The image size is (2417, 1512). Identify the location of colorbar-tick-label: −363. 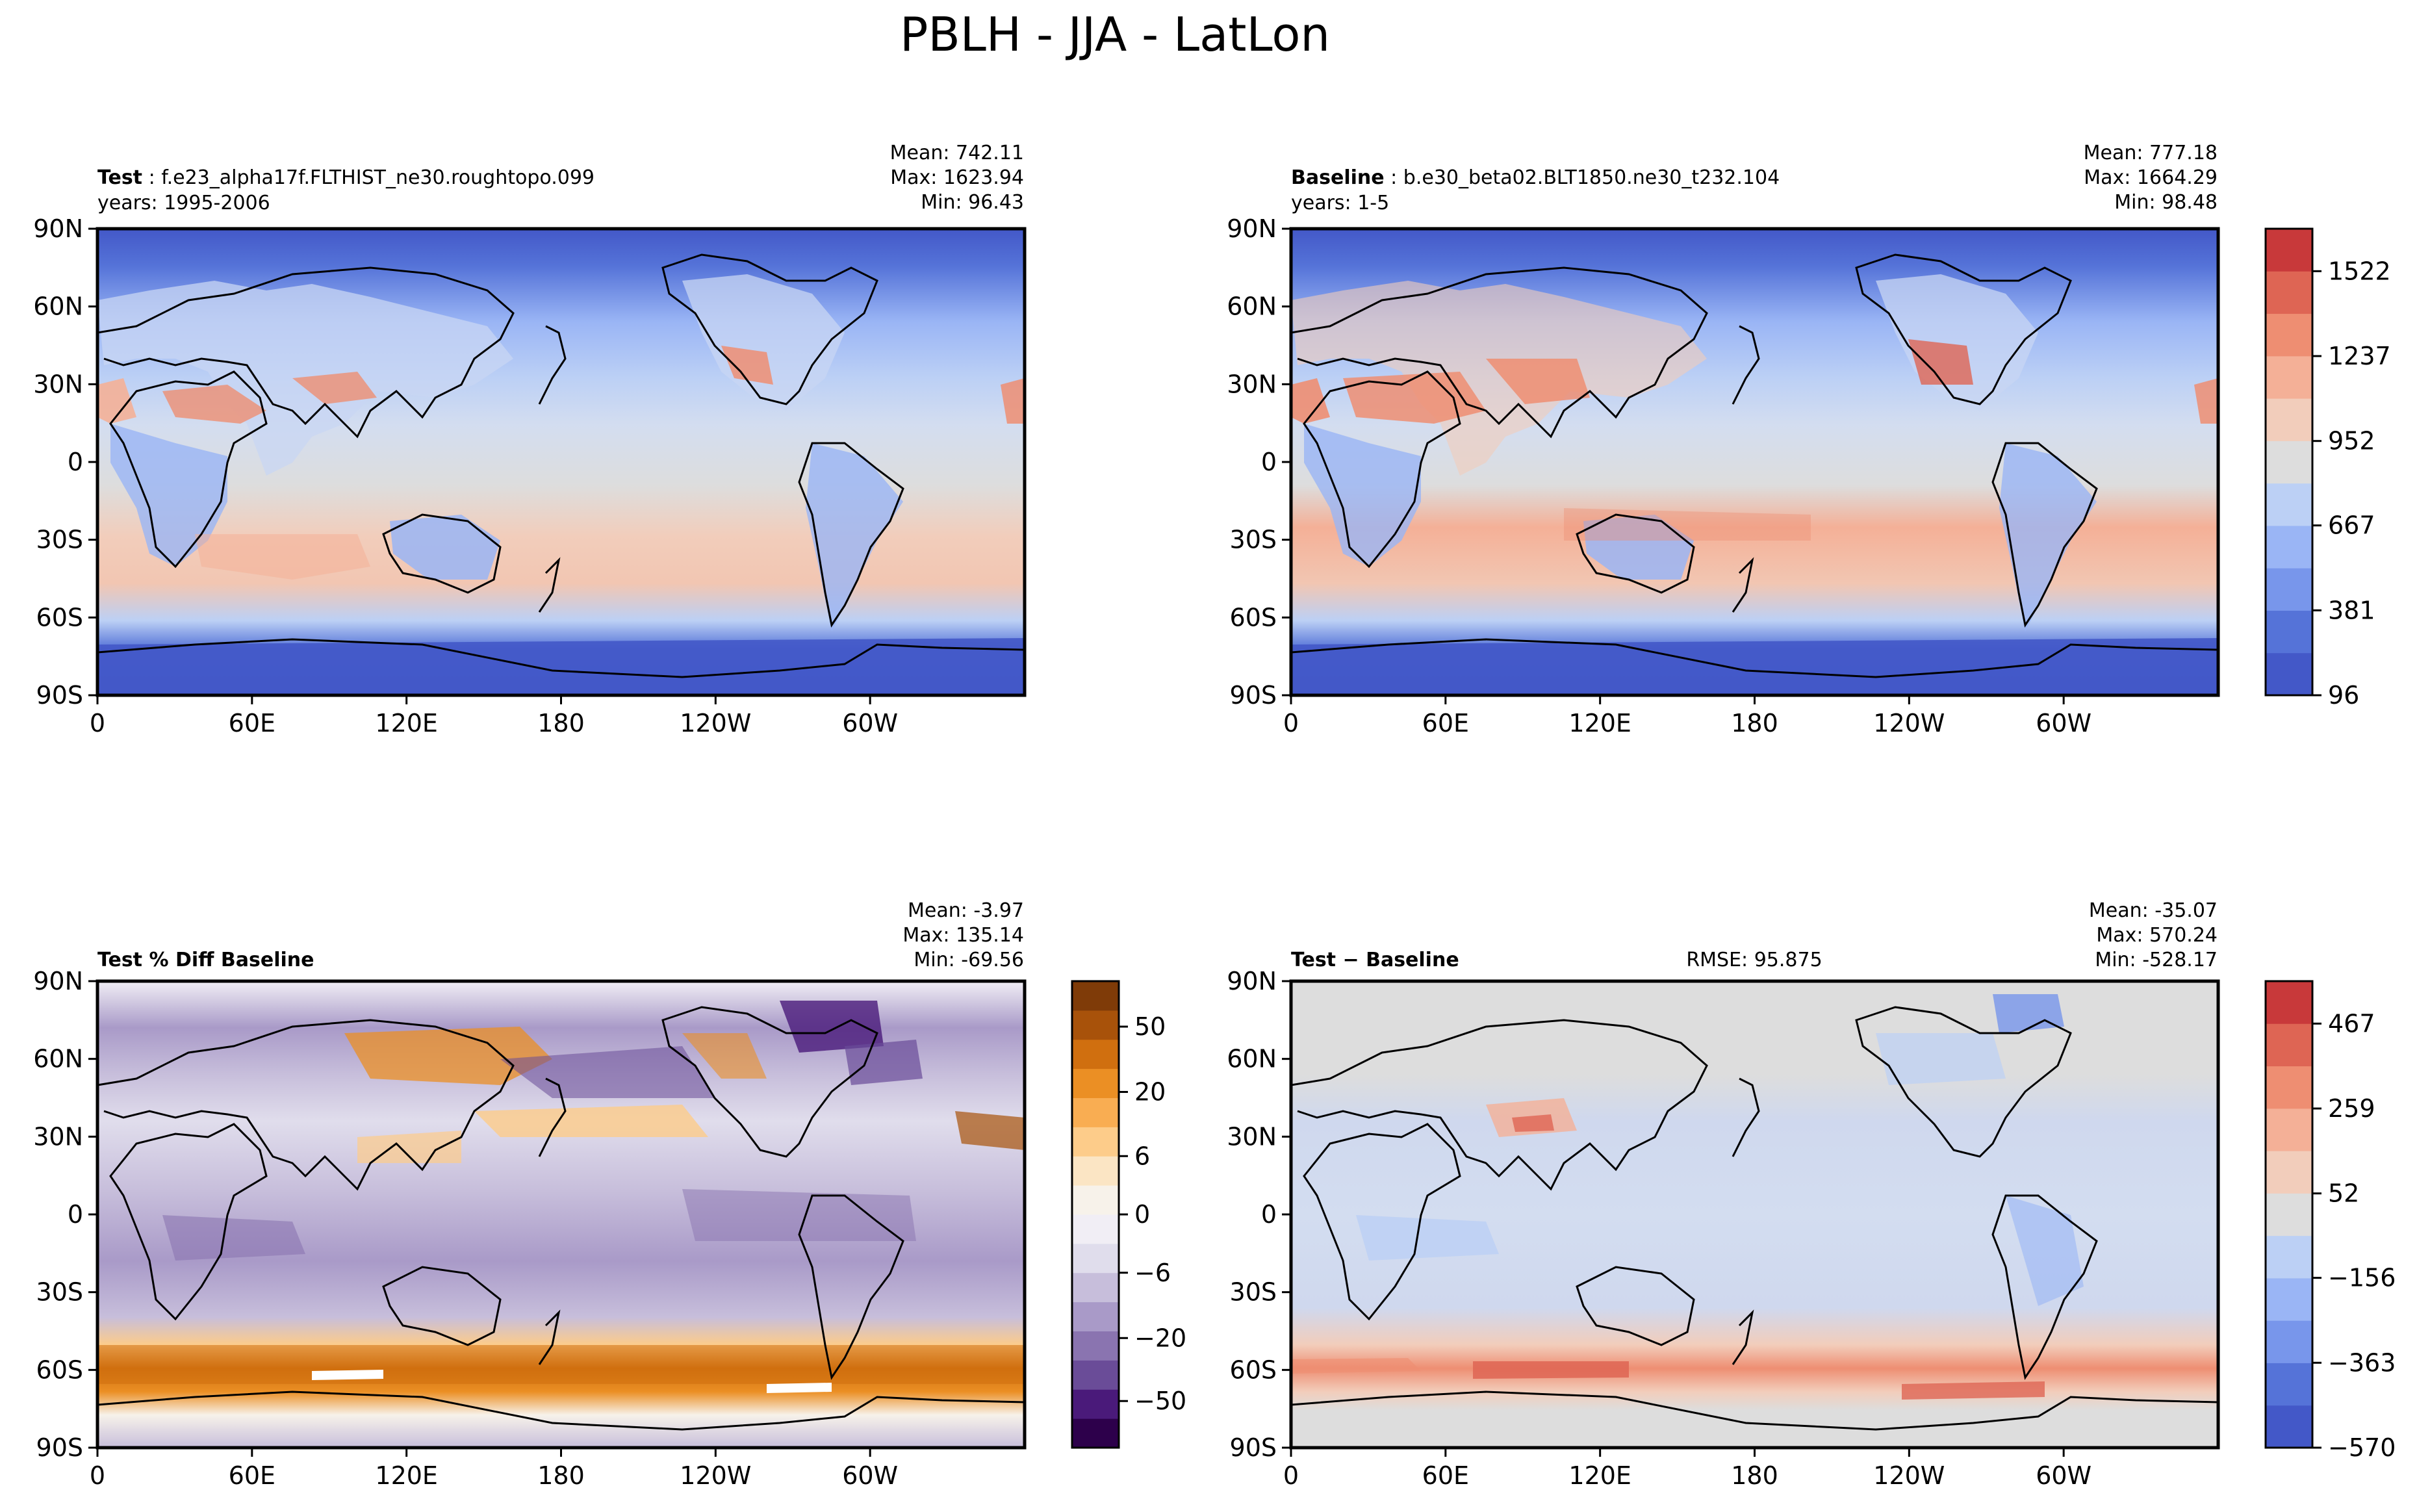
(2362, 1362).